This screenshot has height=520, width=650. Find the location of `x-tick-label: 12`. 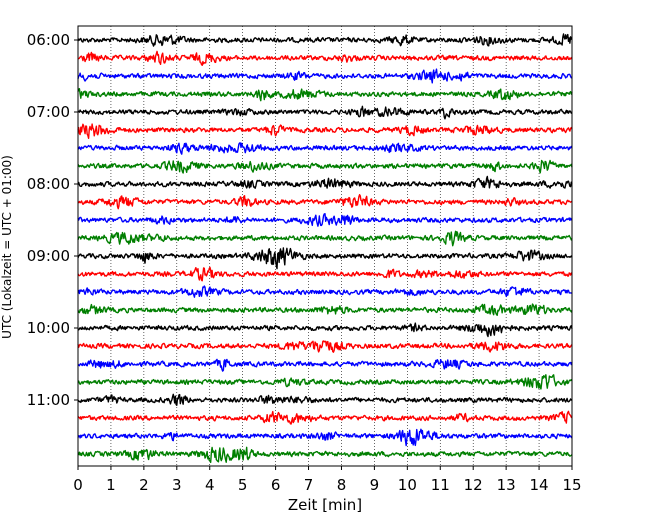

x-tick-label: 12 is located at coordinates (473, 485).